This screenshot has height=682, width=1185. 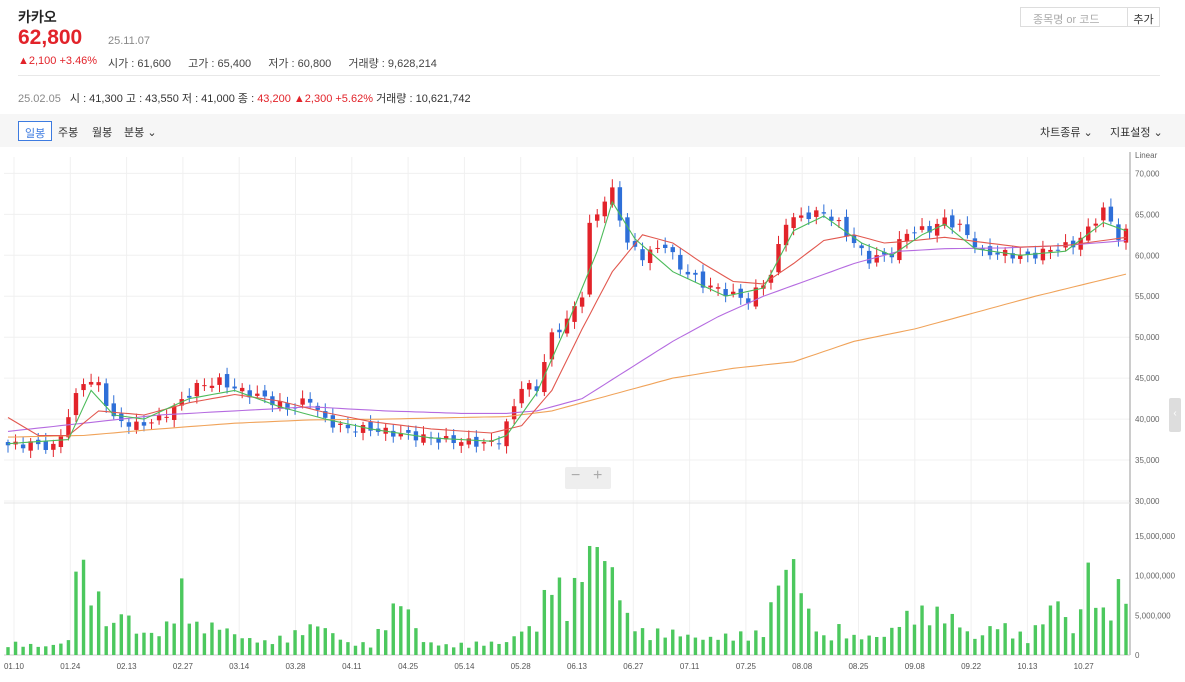 I want to click on hover-close-label: 종 :, so click(x=246, y=99).